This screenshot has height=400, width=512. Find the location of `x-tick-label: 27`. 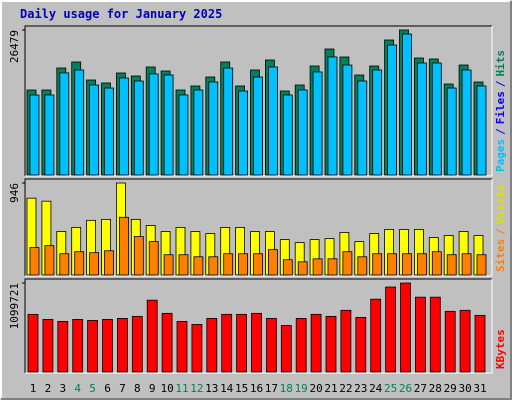

x-tick-label: 27 is located at coordinates (420, 388).